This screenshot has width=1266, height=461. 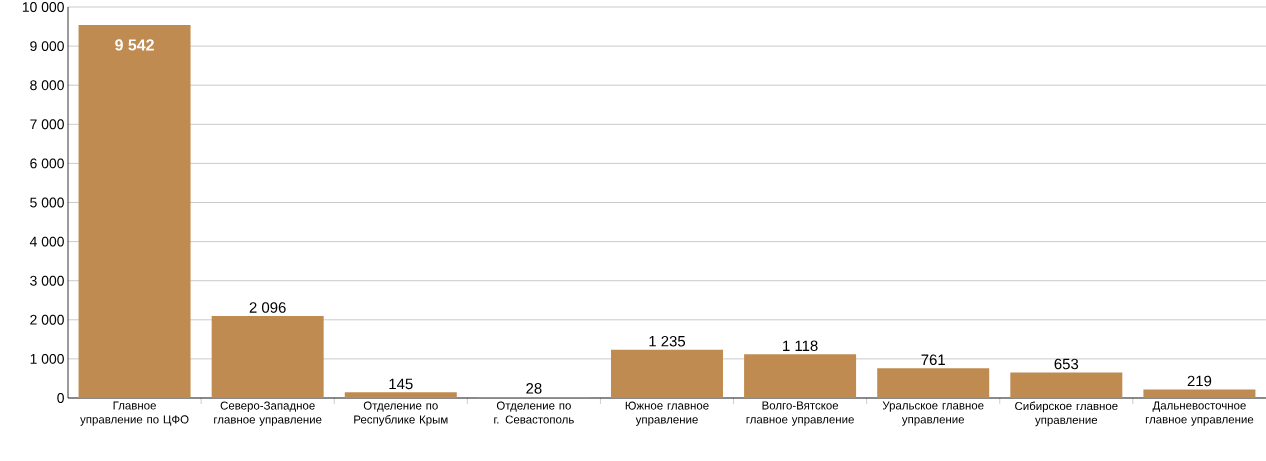 I want to click on x-tick-label: Северо-Западное главное управление, so click(x=268, y=413).